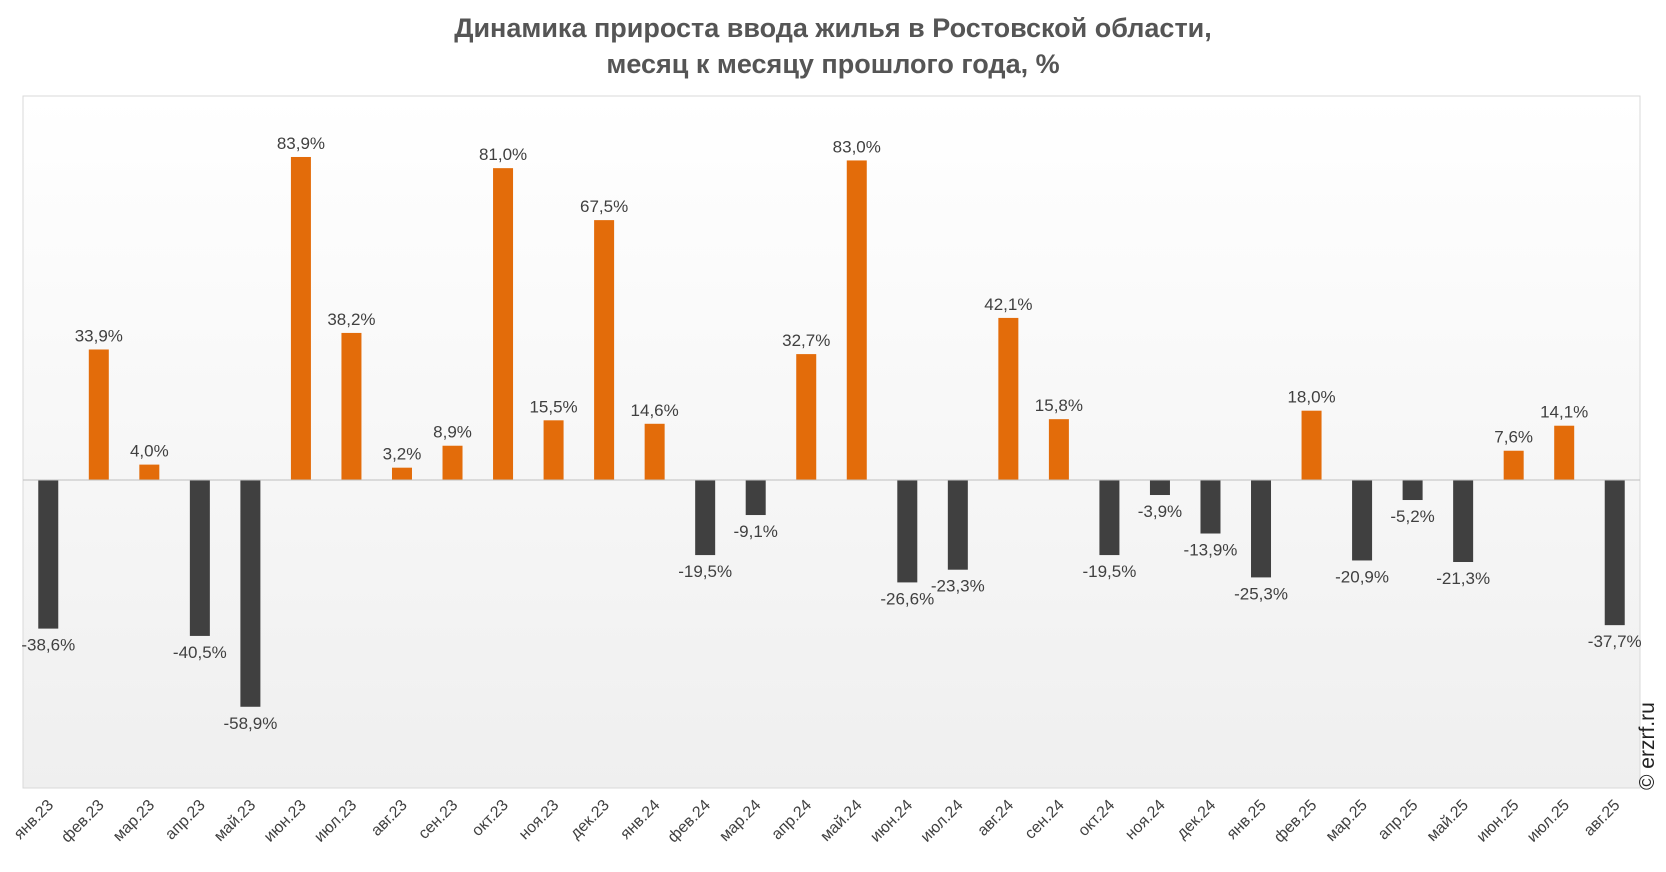 The image size is (1666, 872). Describe the element at coordinates (351, 319) in the screenshot. I see `data-label: 38,2%` at that location.